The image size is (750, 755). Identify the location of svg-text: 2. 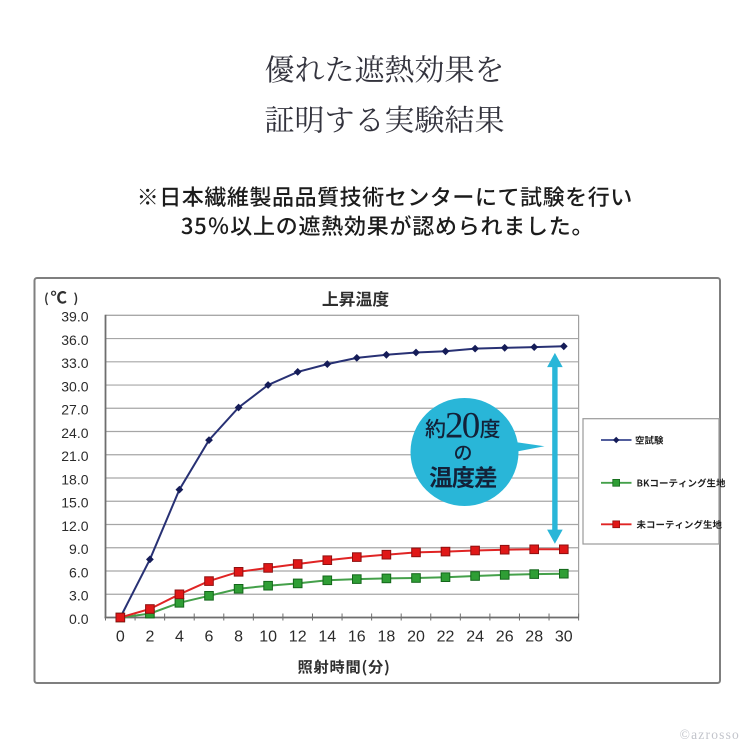
(149, 636).